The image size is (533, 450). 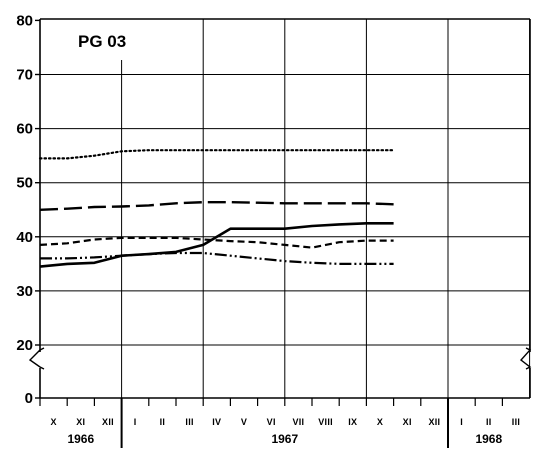 I want to click on series-line-short-dash, so click(x=216, y=242).